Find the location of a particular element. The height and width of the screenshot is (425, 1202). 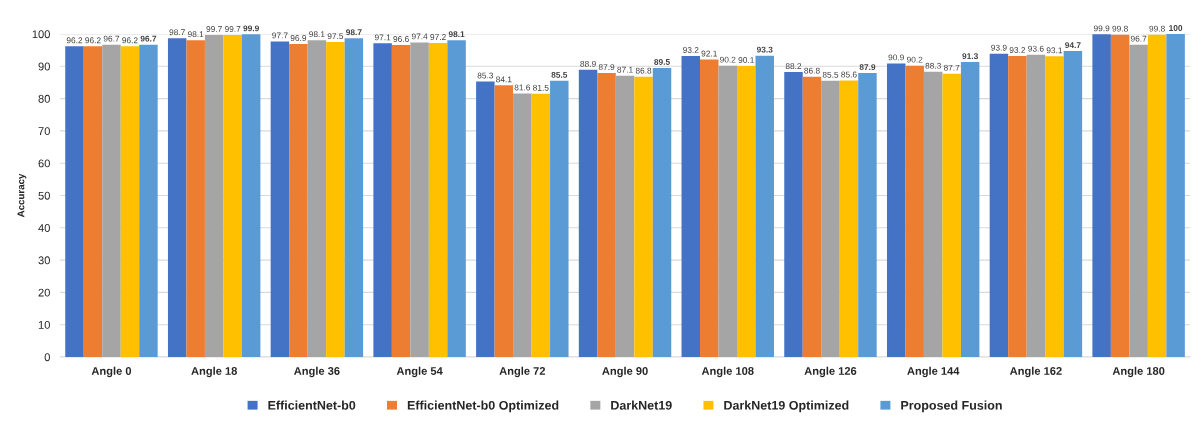

data-label: 93.3 is located at coordinates (764, 49).